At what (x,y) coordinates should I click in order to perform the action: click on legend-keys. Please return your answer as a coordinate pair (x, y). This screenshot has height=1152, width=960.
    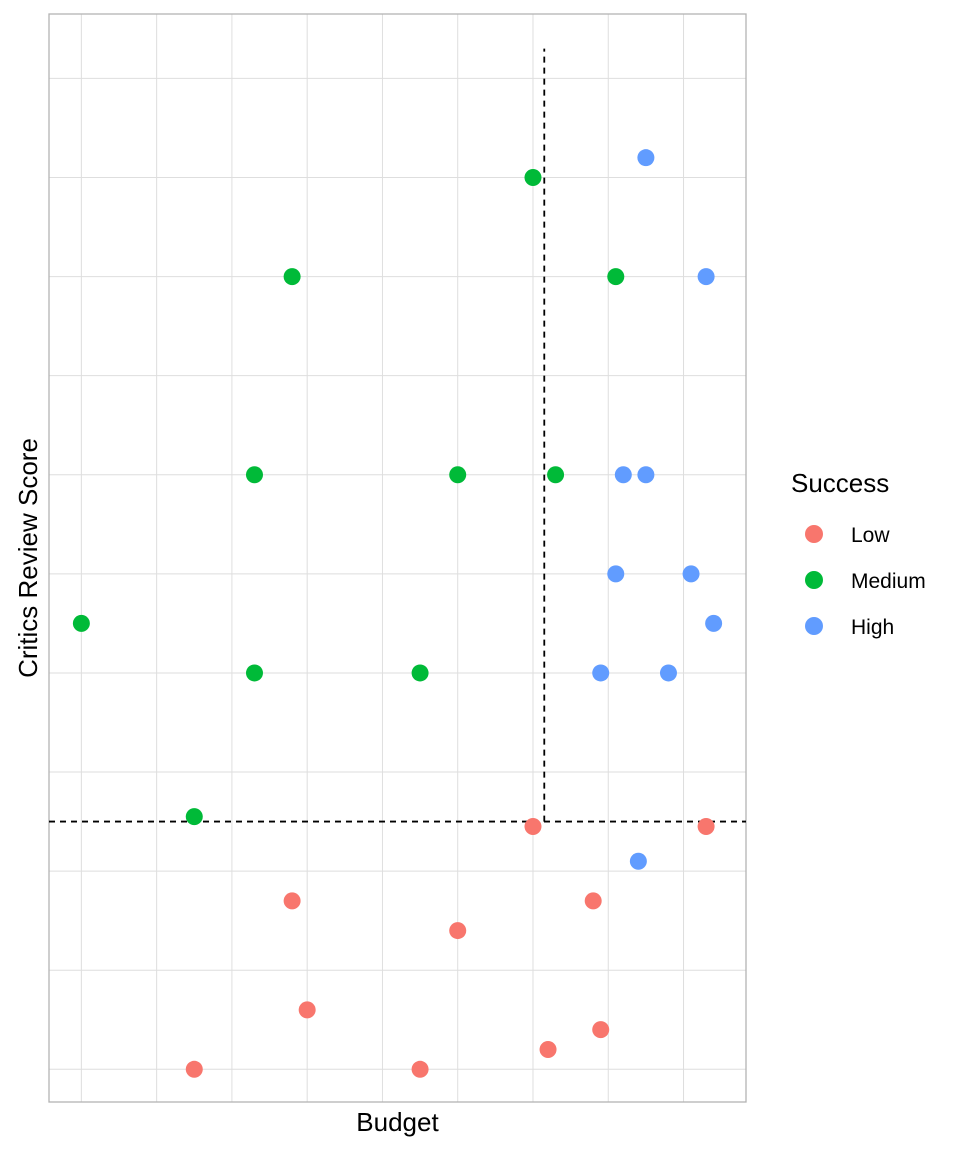
    Looking at the image, I should click on (814, 580).